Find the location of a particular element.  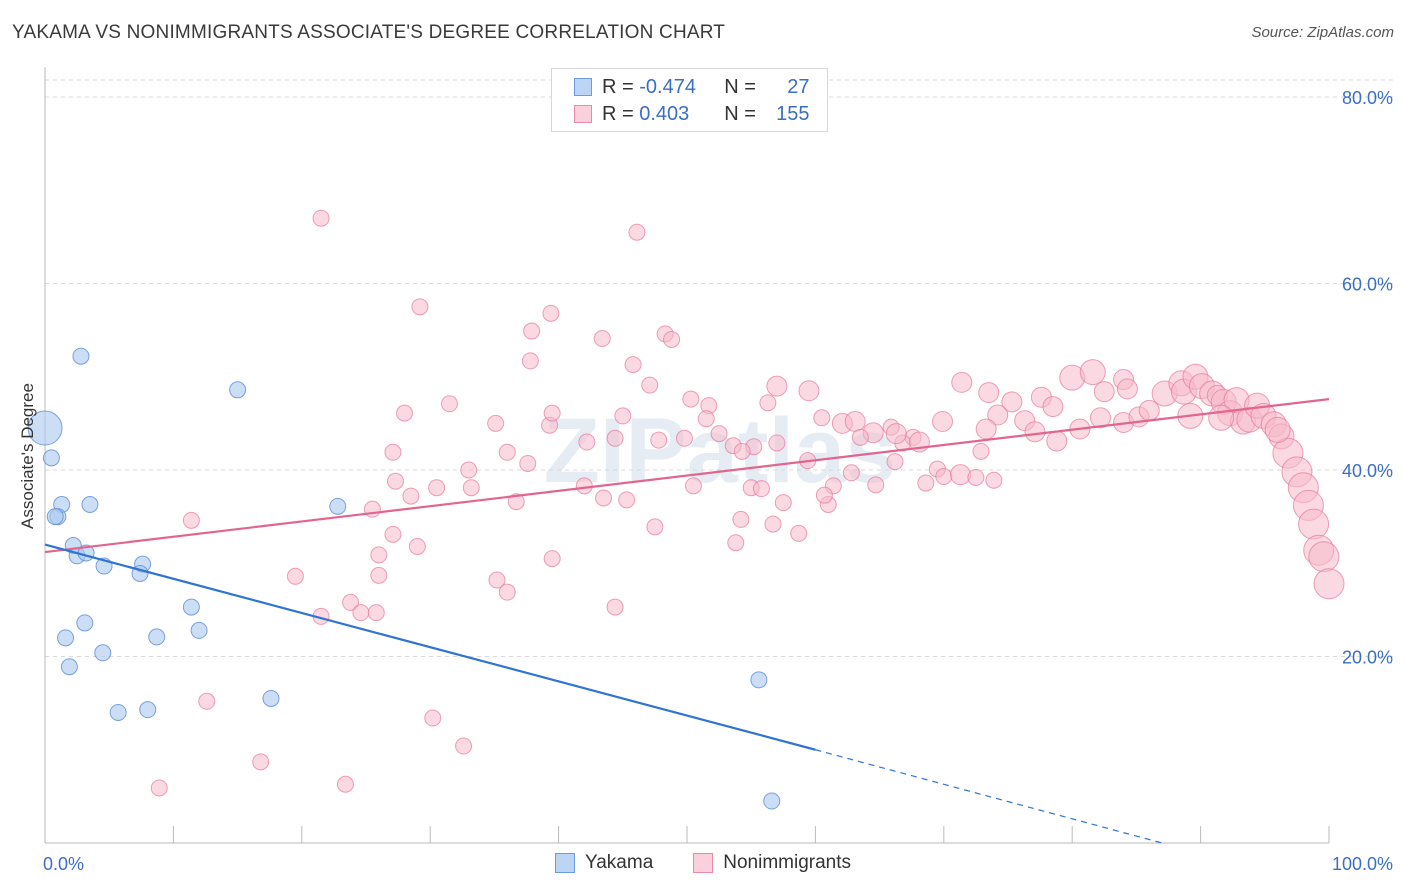

x-tick-label: 0.0% is located at coordinates (63, 864).